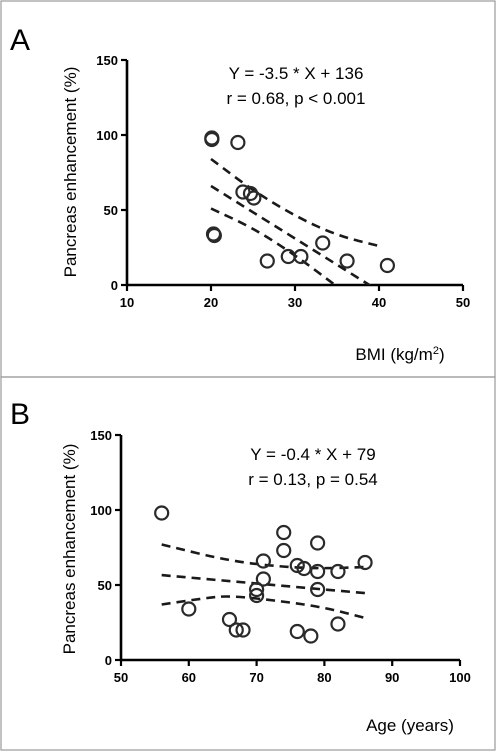  Describe the element at coordinates (312, 479) in the screenshot. I see `panel-b-stats: r = 0.13, p = 0.54` at that location.